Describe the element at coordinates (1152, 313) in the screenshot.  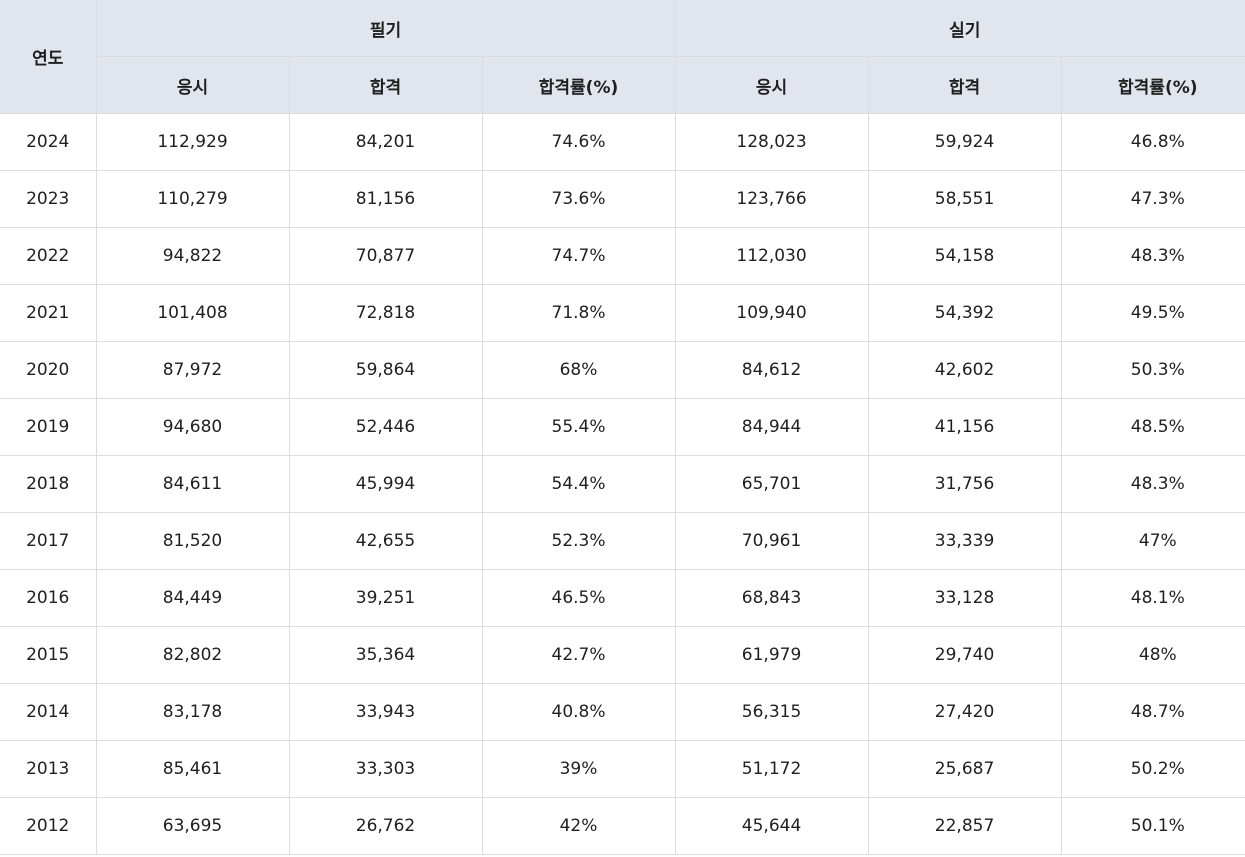
I see `cell-practical-pass-rate: 49.5%` at that location.